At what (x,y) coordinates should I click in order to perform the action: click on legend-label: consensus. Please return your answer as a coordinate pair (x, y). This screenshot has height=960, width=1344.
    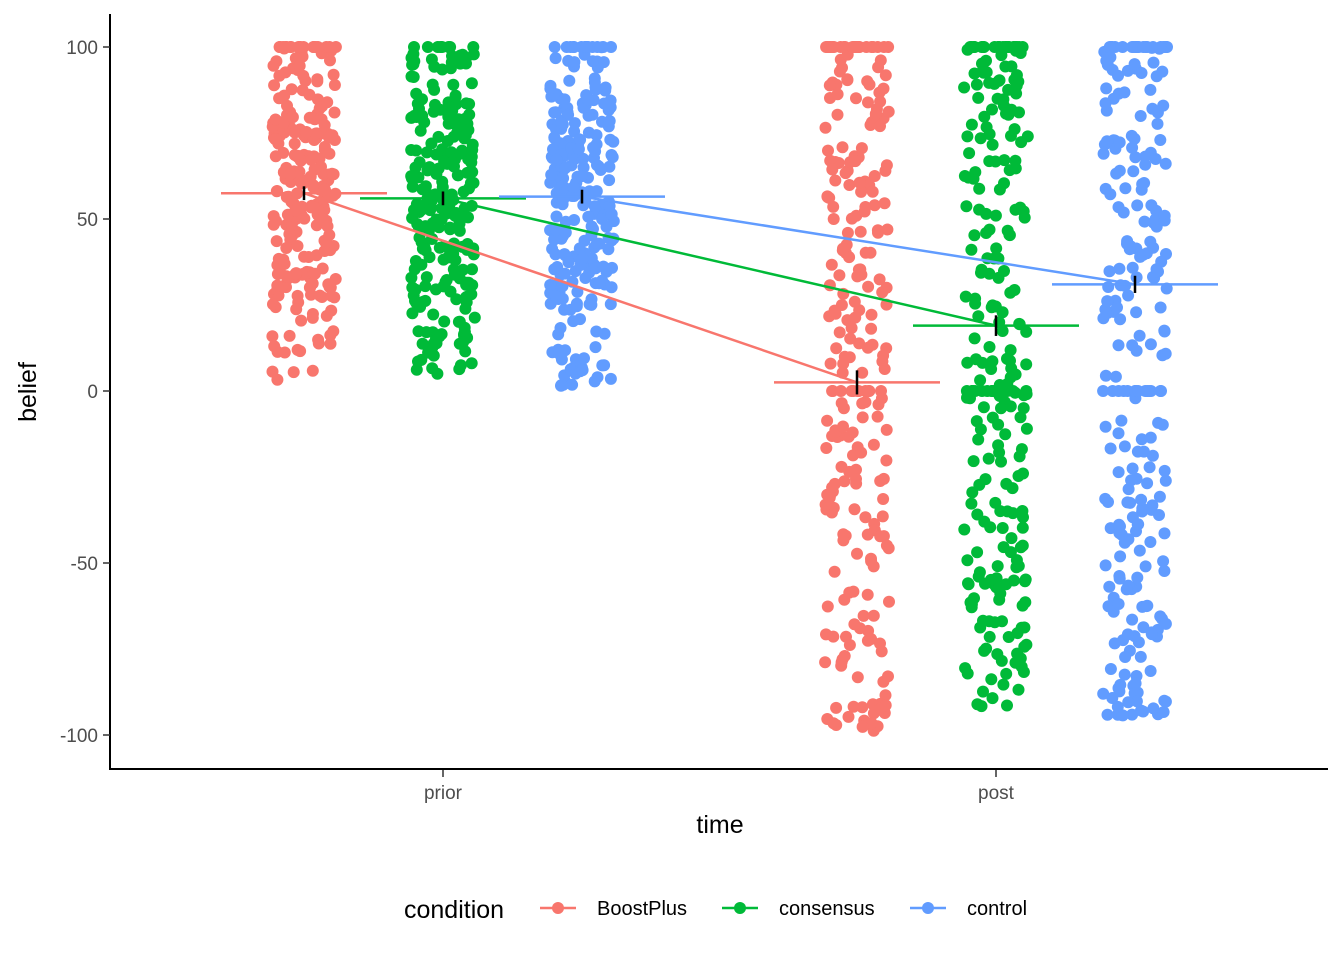
    Looking at the image, I should click on (827, 909).